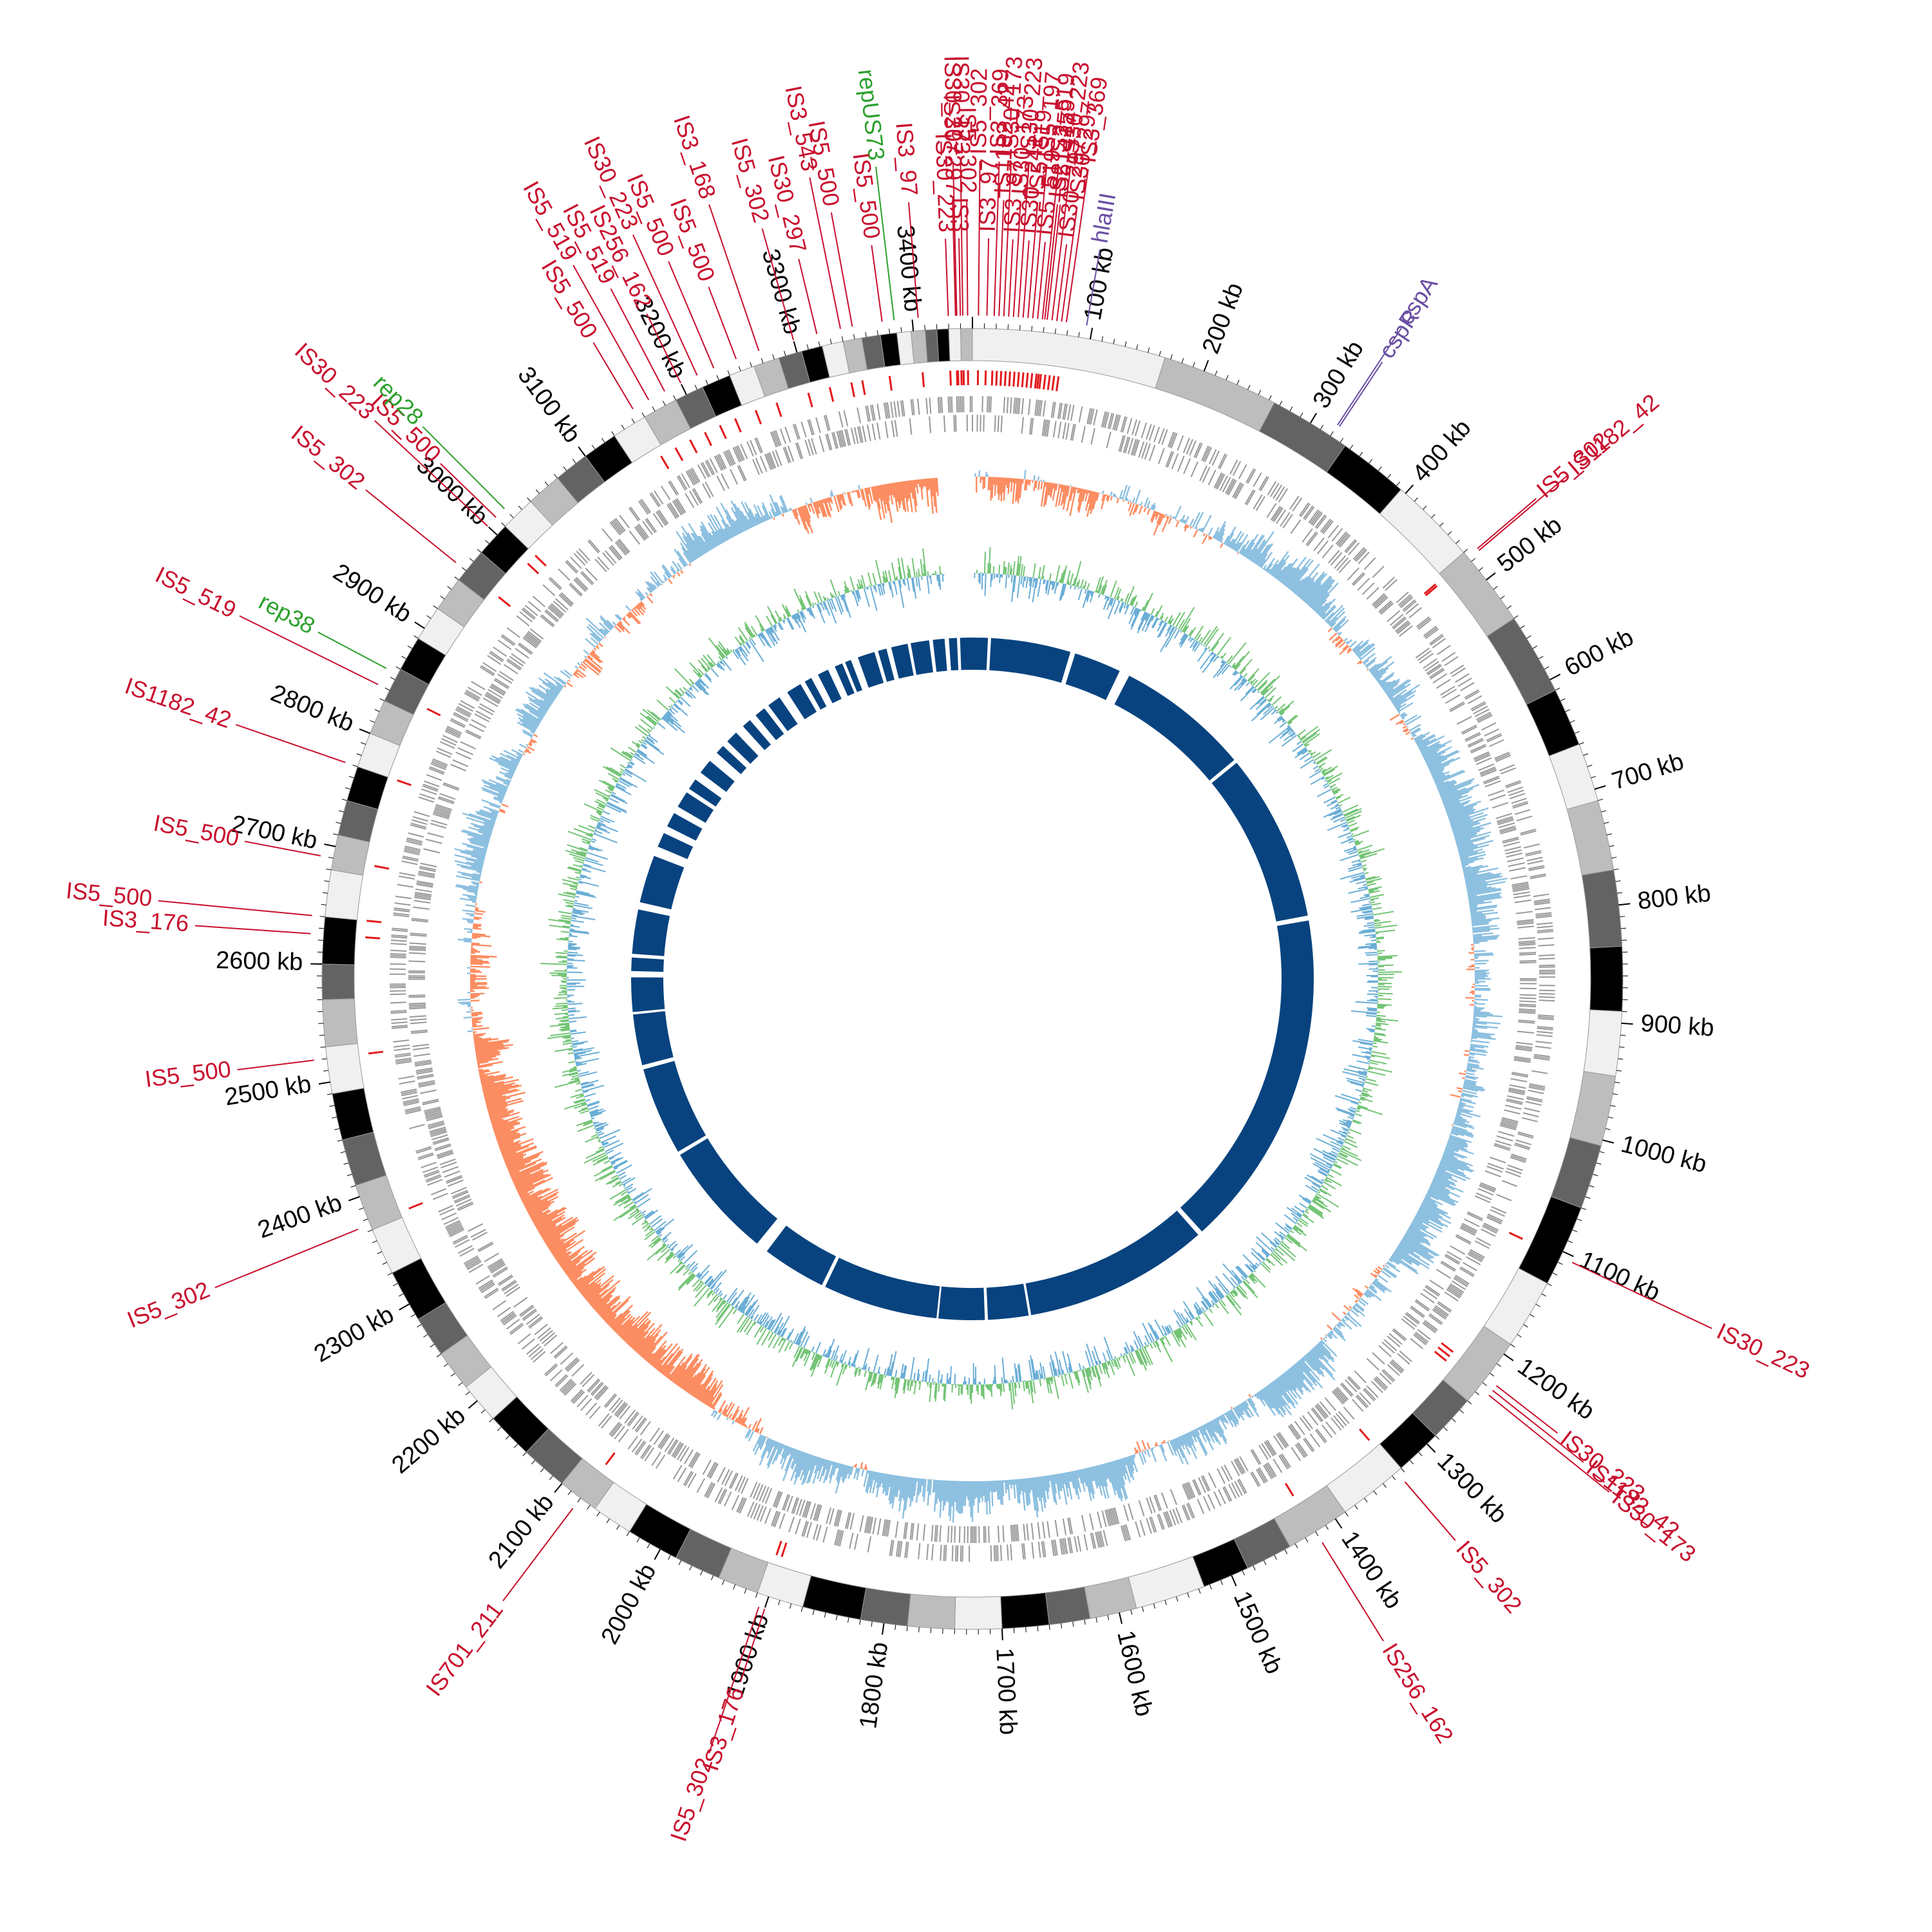 This screenshot has height=1932, width=1932. What do you see at coordinates (831, 395) in the screenshot?
I see `is-element-mark` at bounding box center [831, 395].